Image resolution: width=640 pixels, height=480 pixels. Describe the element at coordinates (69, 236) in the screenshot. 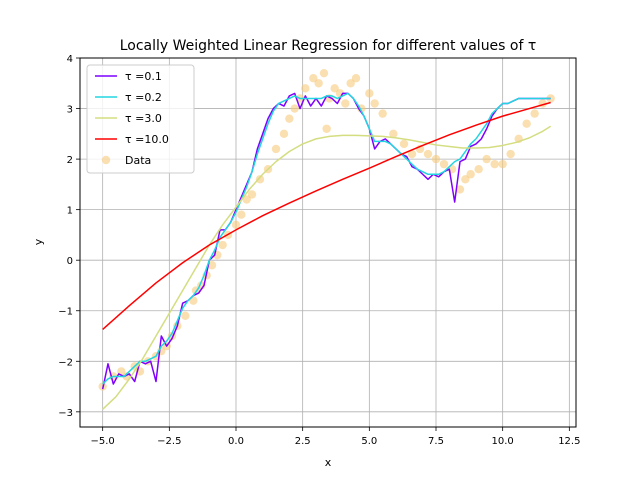

I see `y-axis: −3 −2 −1 0 1 2 3 4` at that location.